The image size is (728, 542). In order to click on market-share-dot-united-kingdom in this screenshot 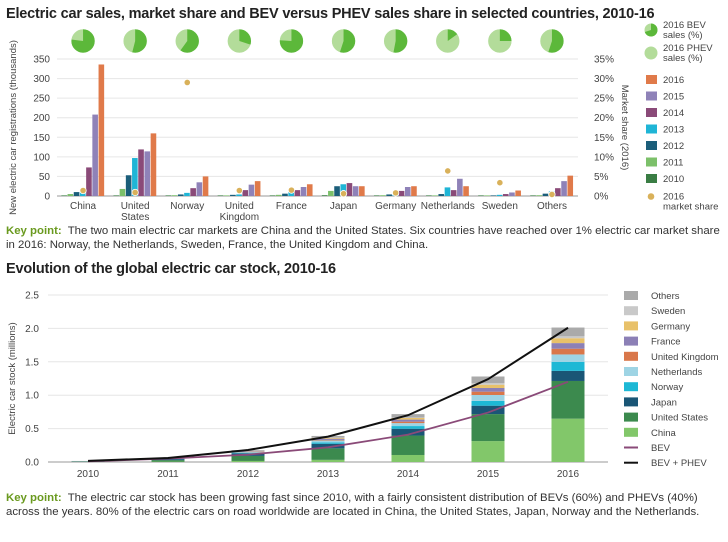, I will do `click(239, 190)`.